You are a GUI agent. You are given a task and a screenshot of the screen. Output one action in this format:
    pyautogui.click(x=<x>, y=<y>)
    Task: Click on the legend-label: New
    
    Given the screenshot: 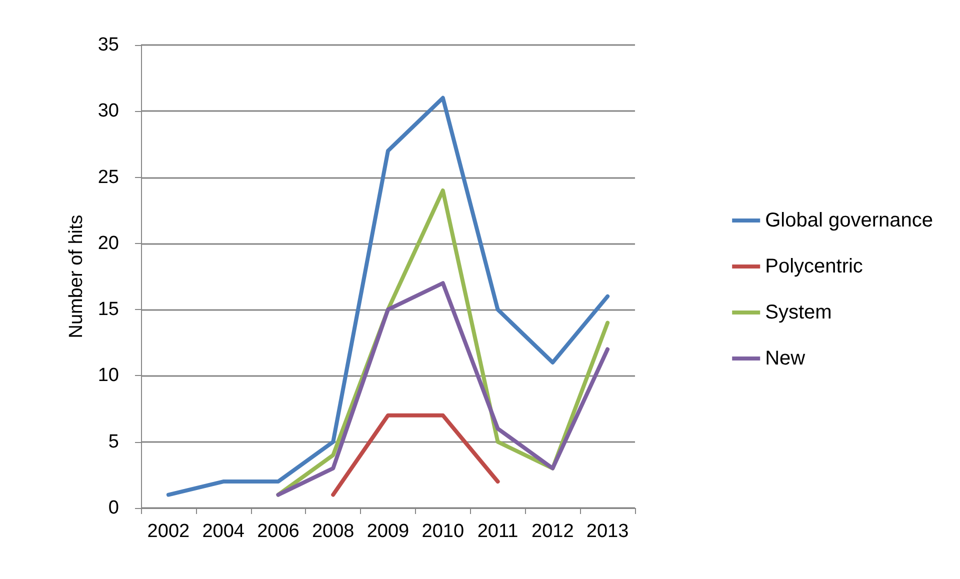 What is the action you would take?
    pyautogui.click(x=785, y=359)
    